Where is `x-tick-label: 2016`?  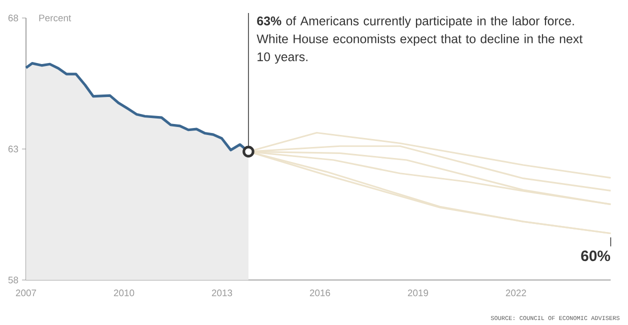
x-tick-label: 2016 is located at coordinates (320, 293).